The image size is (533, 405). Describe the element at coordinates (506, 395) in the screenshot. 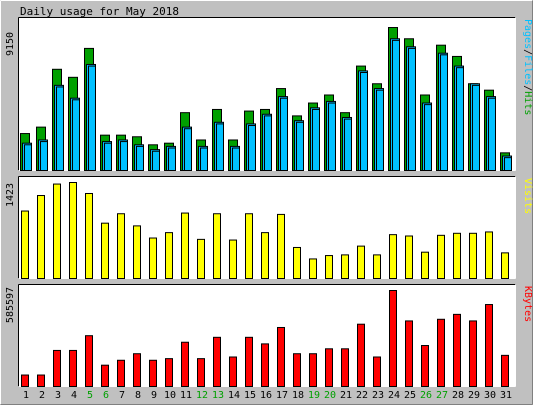

I see `x-tick-label: 31` at that location.